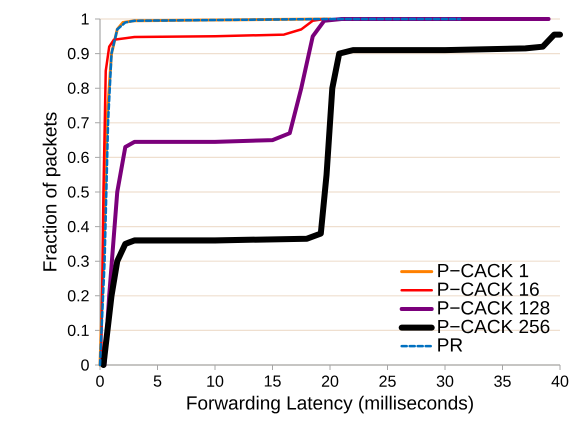  Describe the element at coordinates (450, 345) in the screenshot. I see `legend-label: PR` at that location.